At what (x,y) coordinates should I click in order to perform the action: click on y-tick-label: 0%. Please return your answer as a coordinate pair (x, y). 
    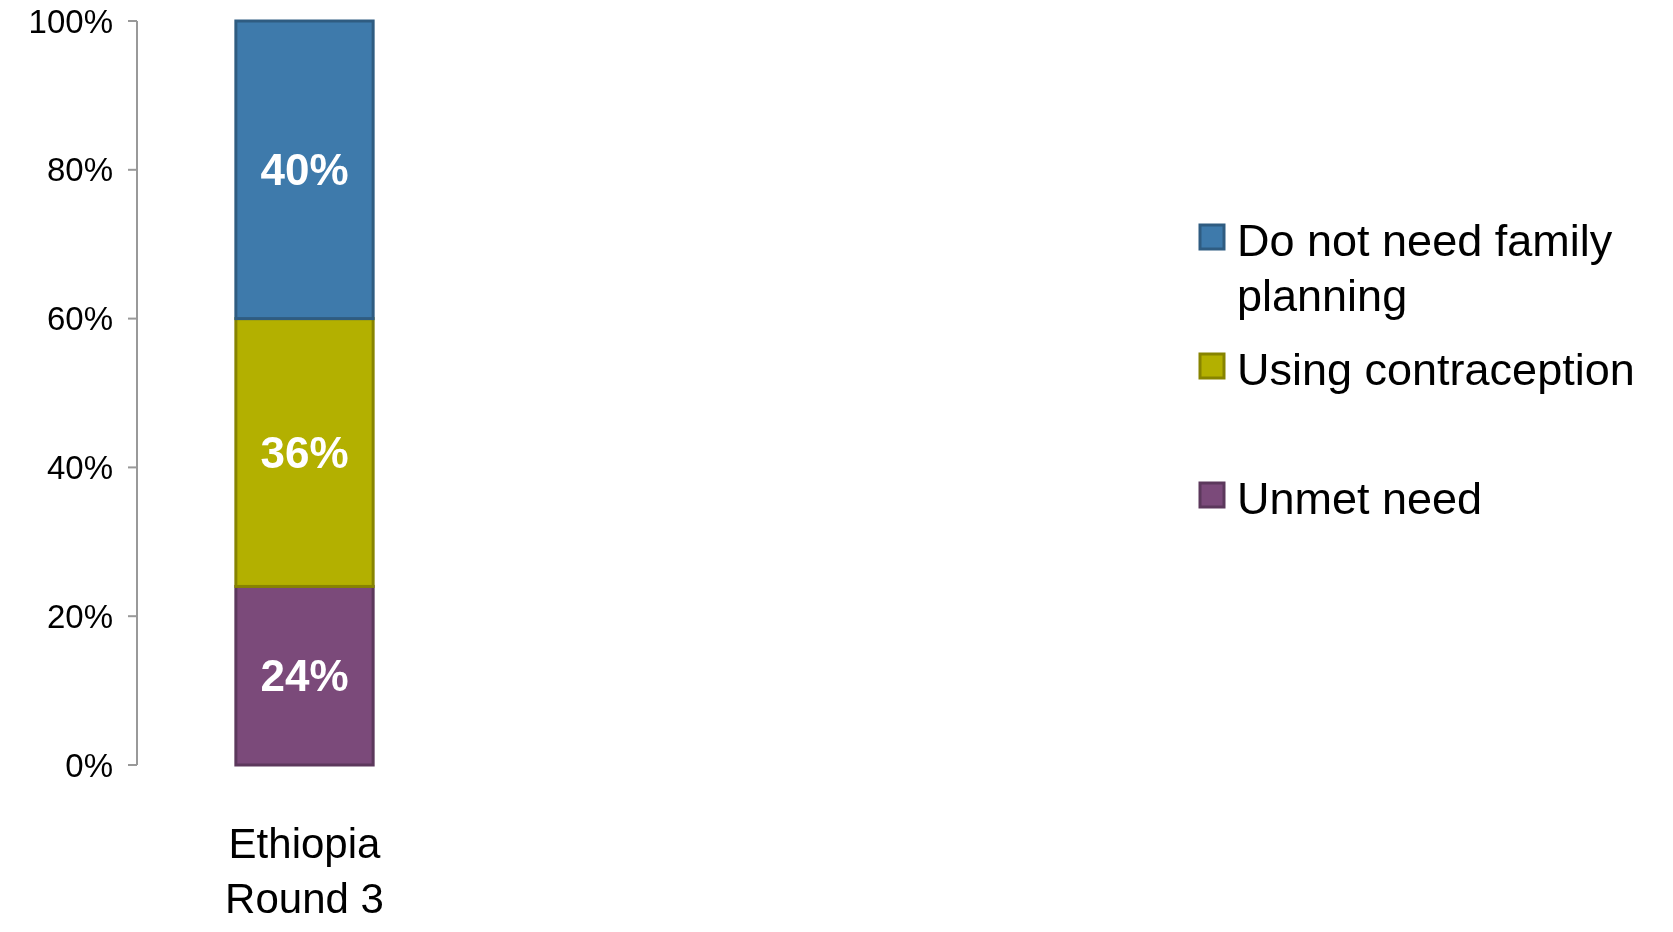
    Looking at the image, I should click on (89, 765).